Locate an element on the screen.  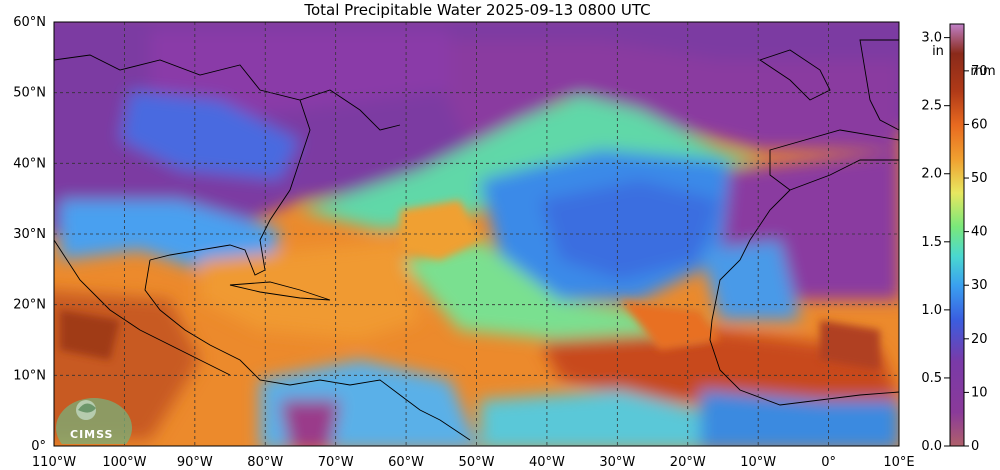
colorbar-mm-unit: mm is located at coordinates (982, 71).